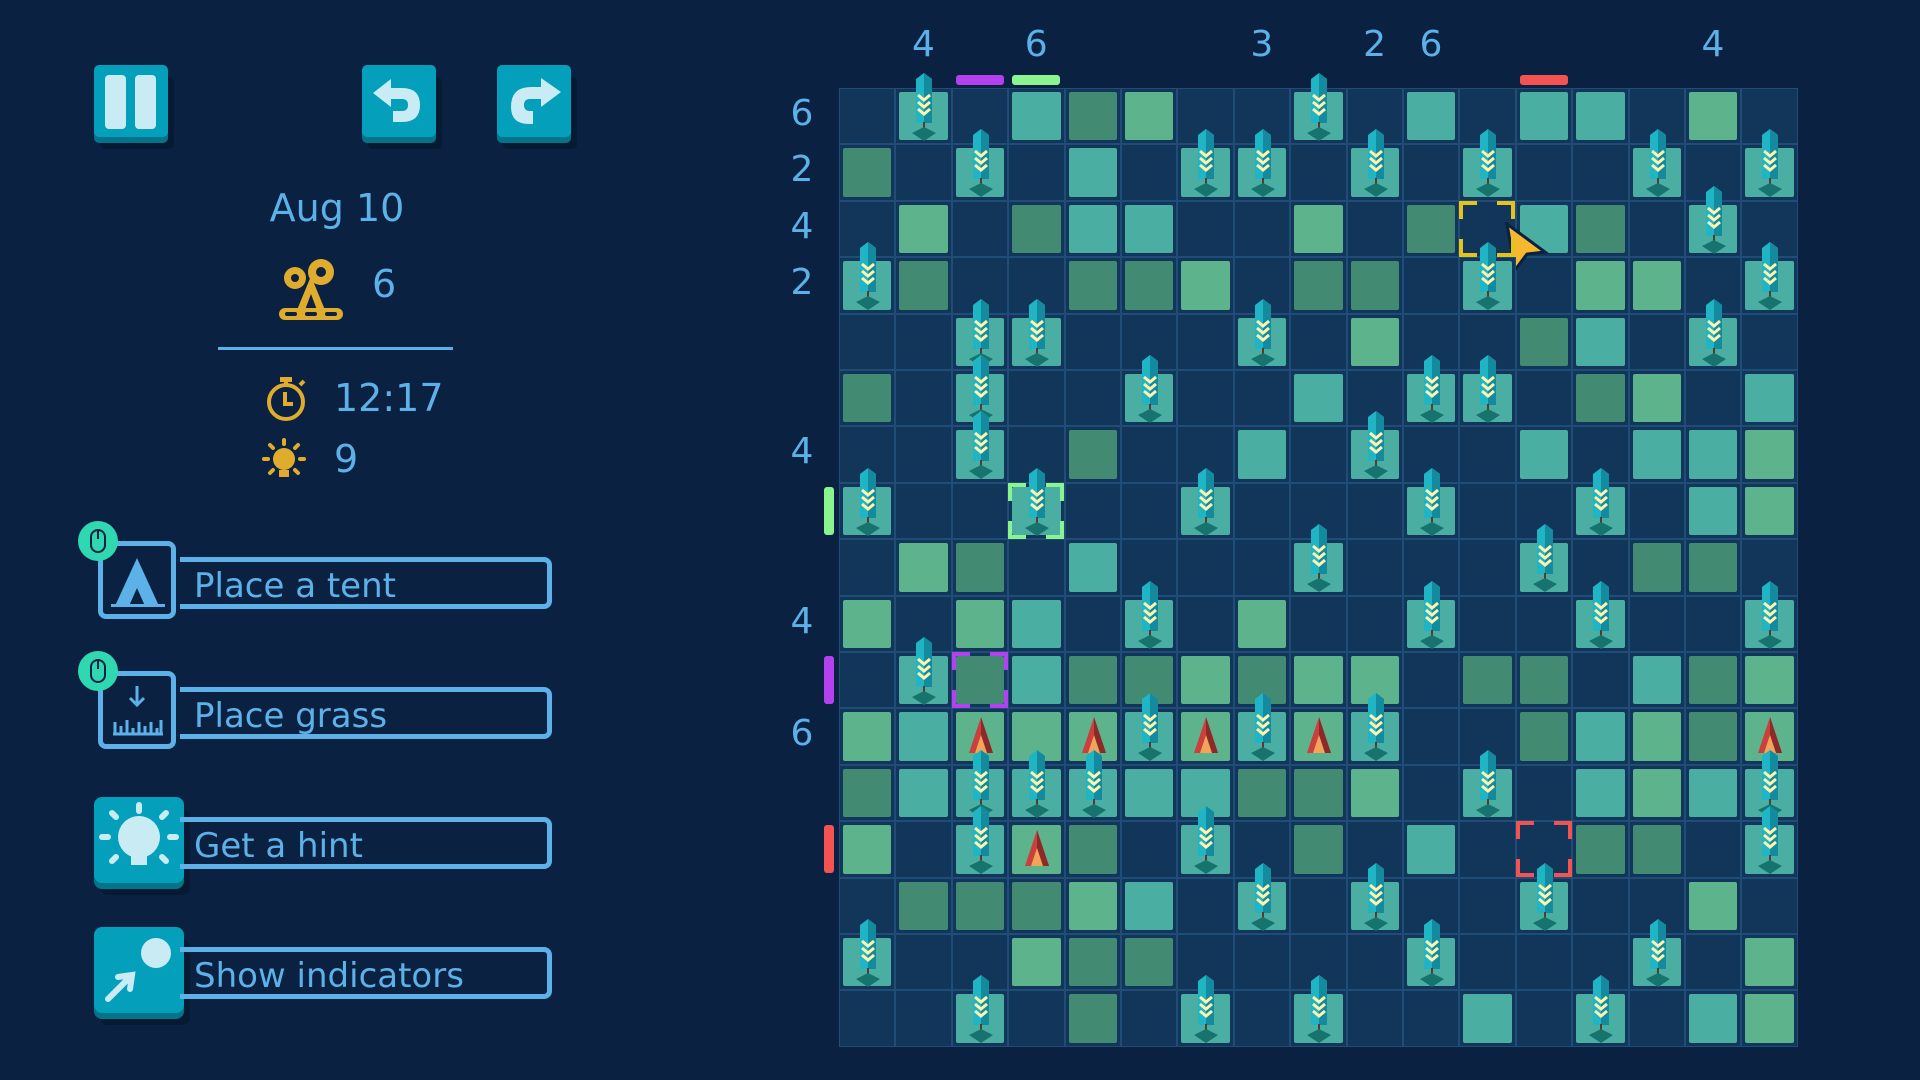 Image resolution: width=1920 pixels, height=1080 pixels. I want to click on undo-button, so click(399, 101).